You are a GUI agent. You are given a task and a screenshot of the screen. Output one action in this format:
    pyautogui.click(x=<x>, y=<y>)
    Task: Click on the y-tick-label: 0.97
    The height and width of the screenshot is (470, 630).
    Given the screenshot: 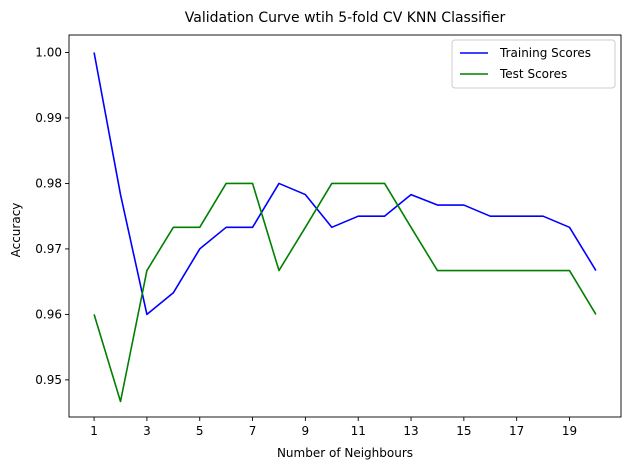 What is the action you would take?
    pyautogui.click(x=48, y=249)
    